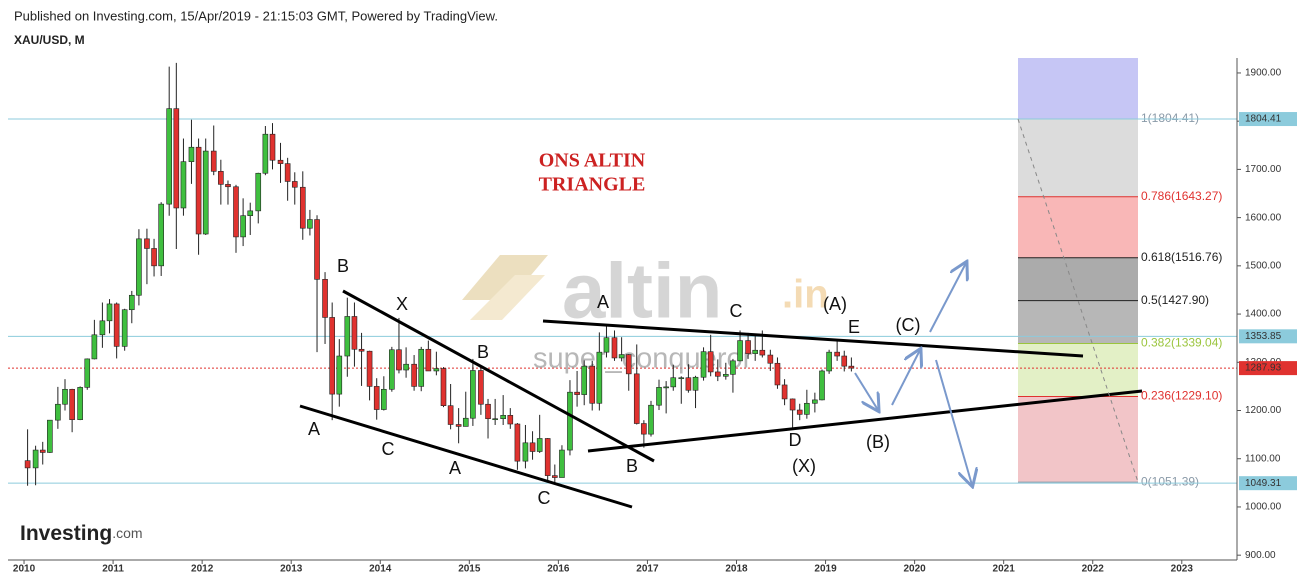 The image size is (1299, 585). What do you see at coordinates (908, 325) in the screenshot?
I see `wave-label: (C)` at bounding box center [908, 325].